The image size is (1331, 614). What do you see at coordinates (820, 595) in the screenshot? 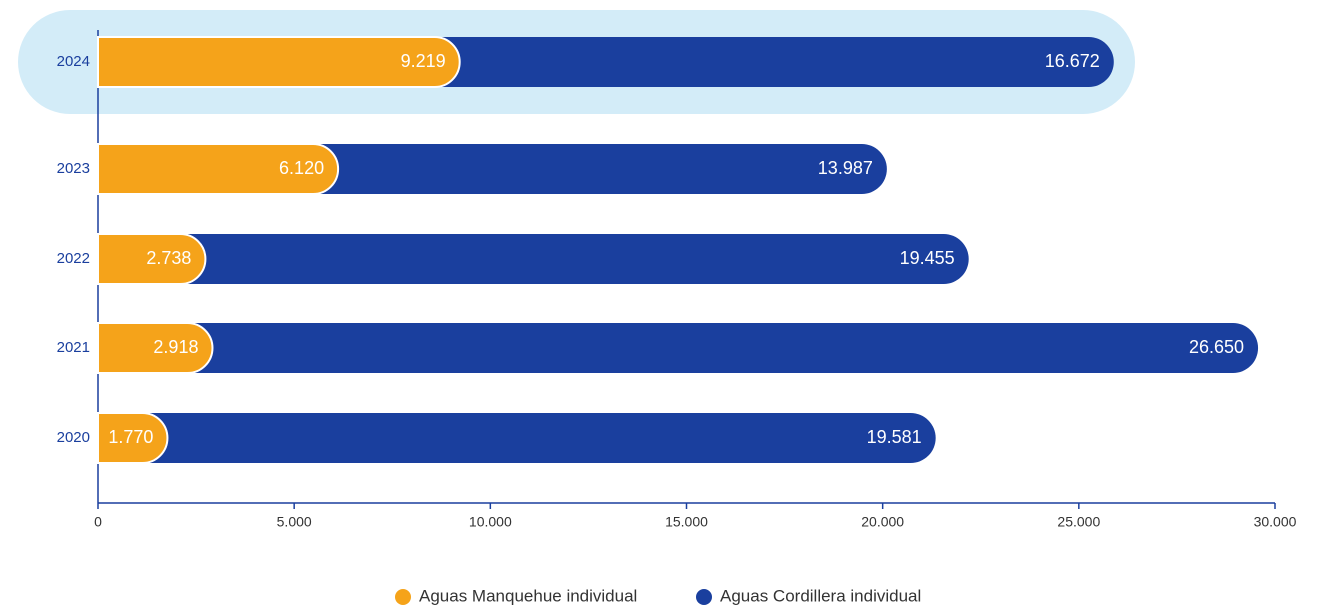
I see `legend-label: Aguas Cordillera individual` at bounding box center [820, 595].